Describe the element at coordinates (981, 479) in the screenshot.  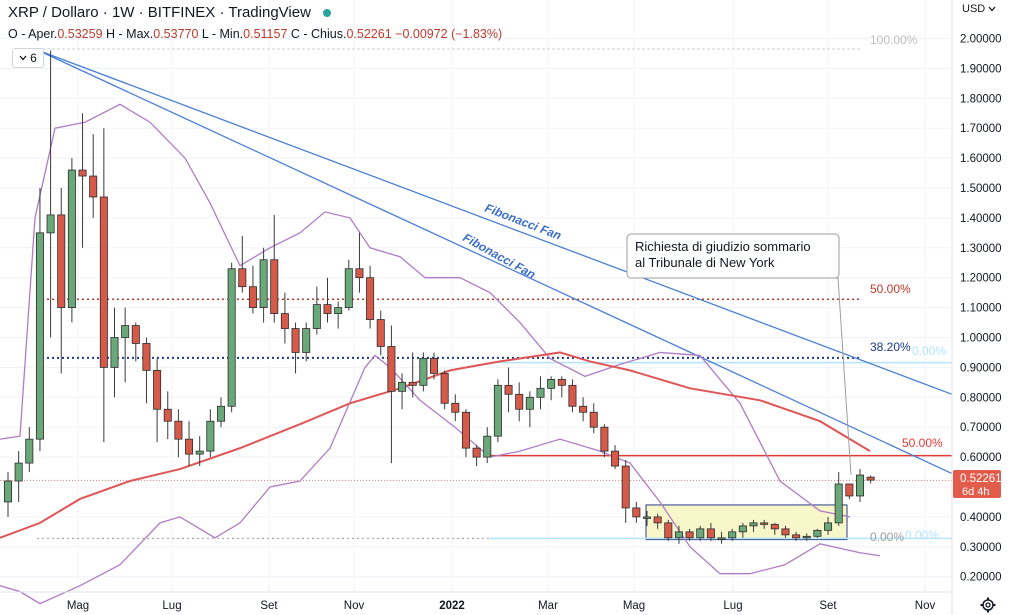
I see `current-price-value: 0.52261` at that location.